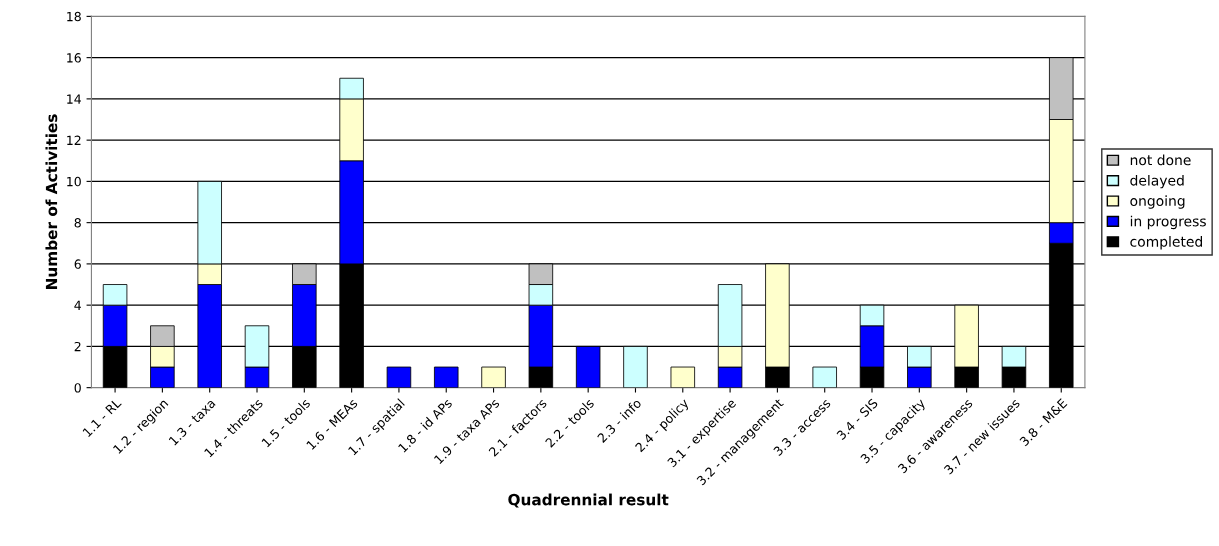 This screenshot has width=1219, height=546. I want to click on legend-label: completed, so click(1166, 243).